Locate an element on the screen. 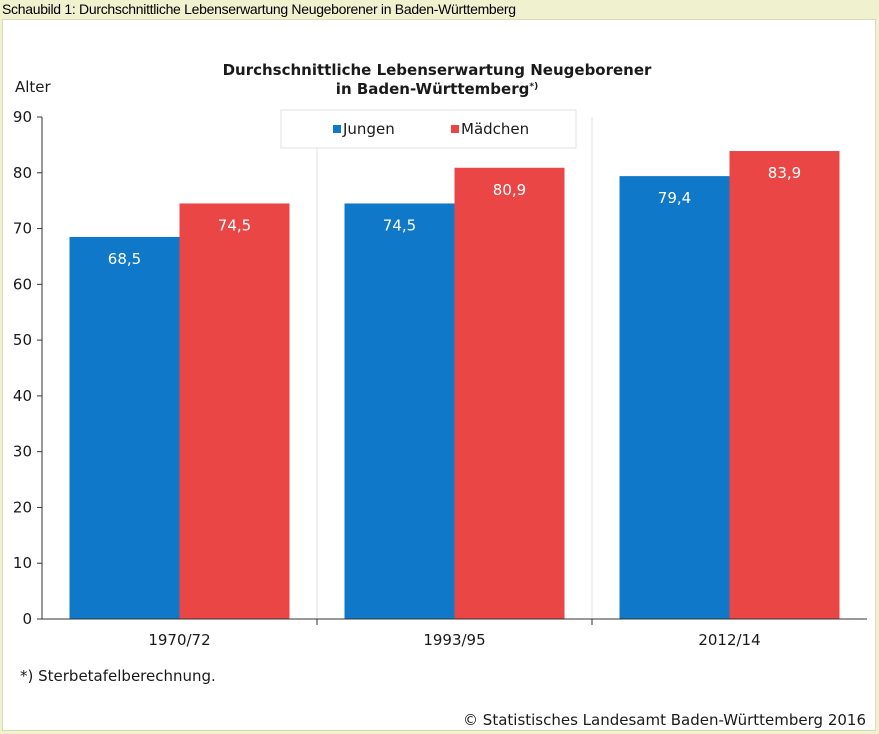 The width and height of the screenshot is (879, 734). y-tick-label: 30 is located at coordinates (22, 452).